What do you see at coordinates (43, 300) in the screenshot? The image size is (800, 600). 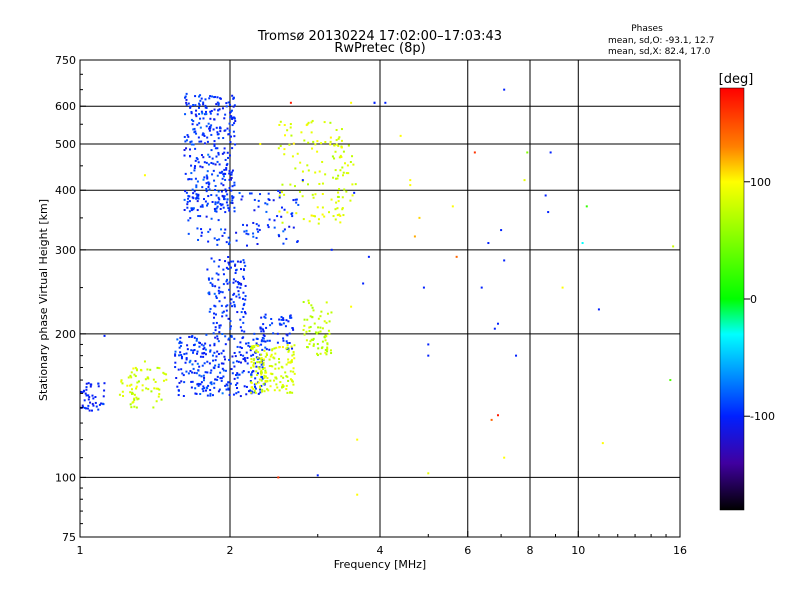 I see `y-axis-label: Stationary phase Virtual Height [km]` at bounding box center [43, 300].